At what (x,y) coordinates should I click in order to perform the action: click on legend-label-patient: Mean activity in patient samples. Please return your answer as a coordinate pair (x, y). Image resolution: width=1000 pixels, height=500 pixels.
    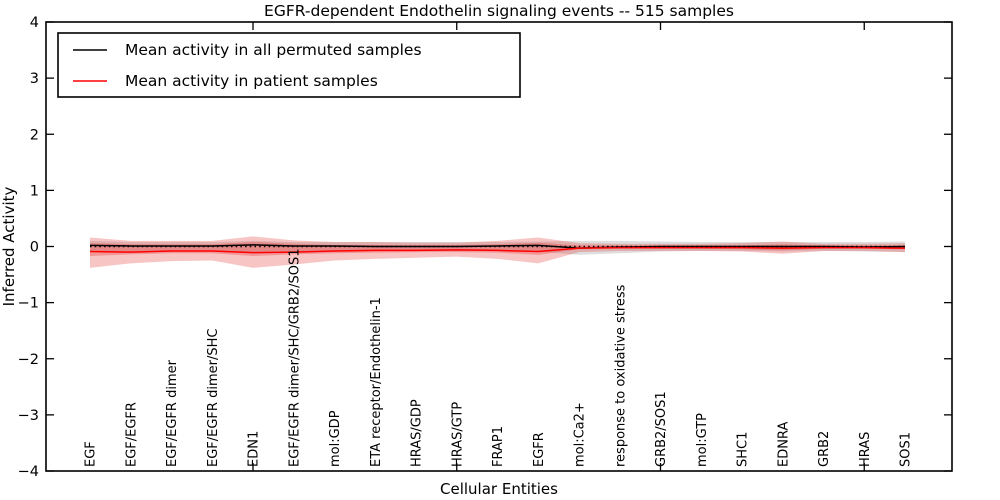
    Looking at the image, I should click on (251, 81).